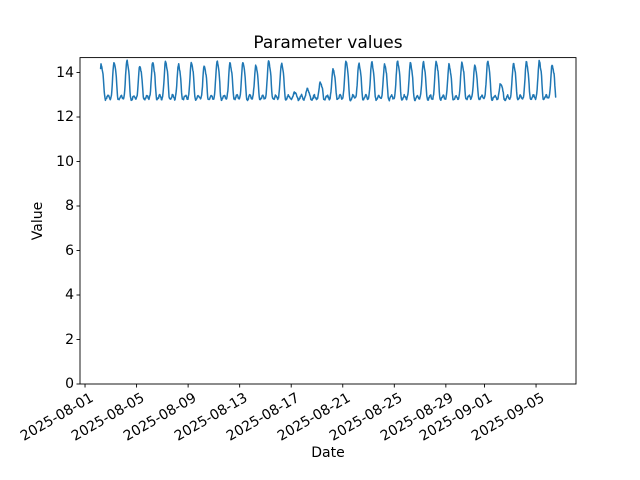 This screenshot has width=640, height=480. What do you see at coordinates (328, 43) in the screenshot?
I see `chart-title: Parameter values` at bounding box center [328, 43].